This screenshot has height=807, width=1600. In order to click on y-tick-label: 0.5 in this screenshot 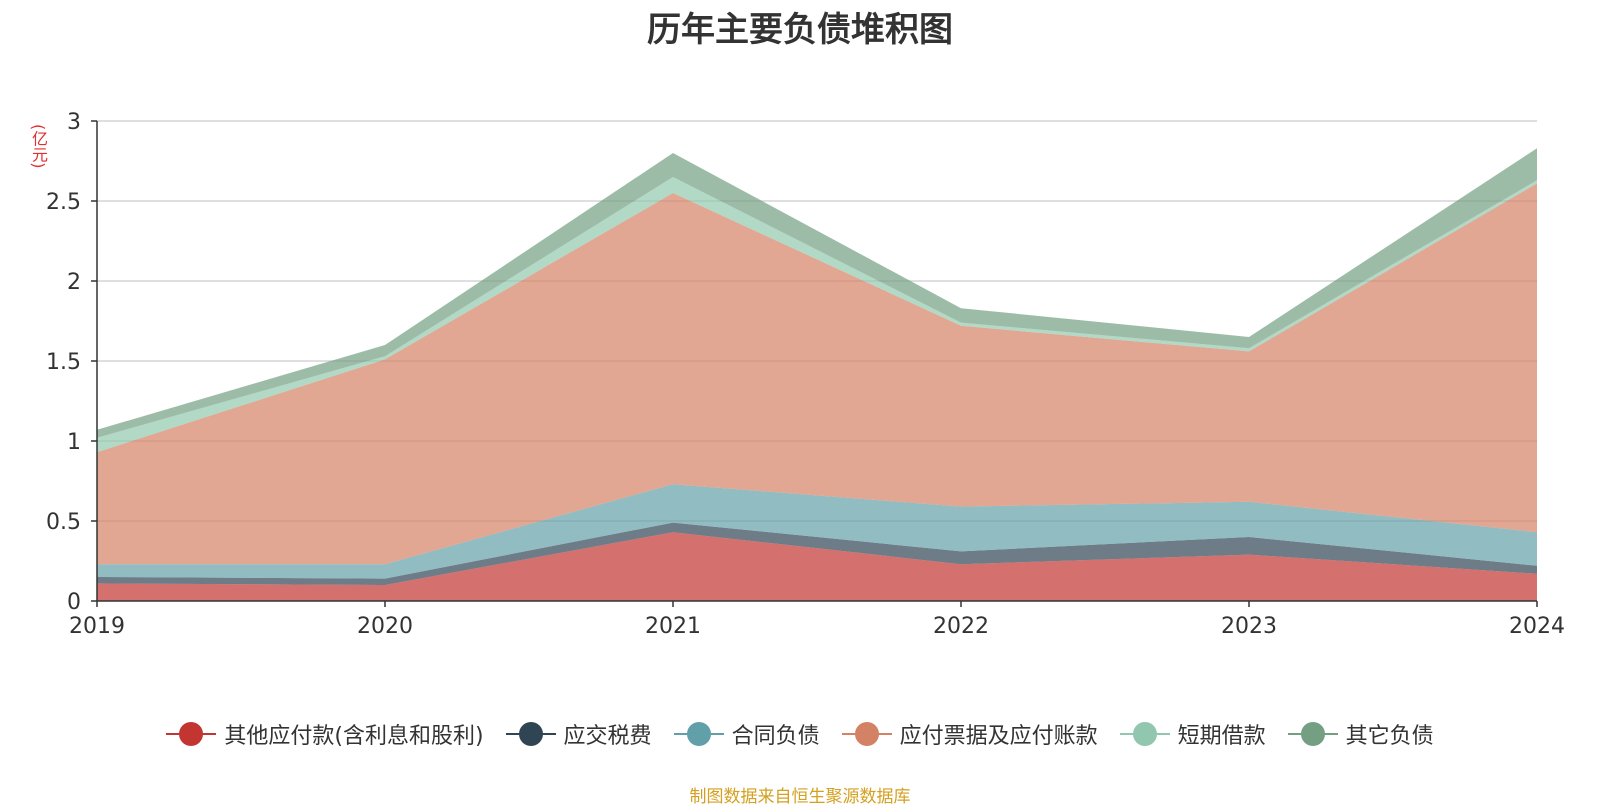, I will do `click(63, 522)`.